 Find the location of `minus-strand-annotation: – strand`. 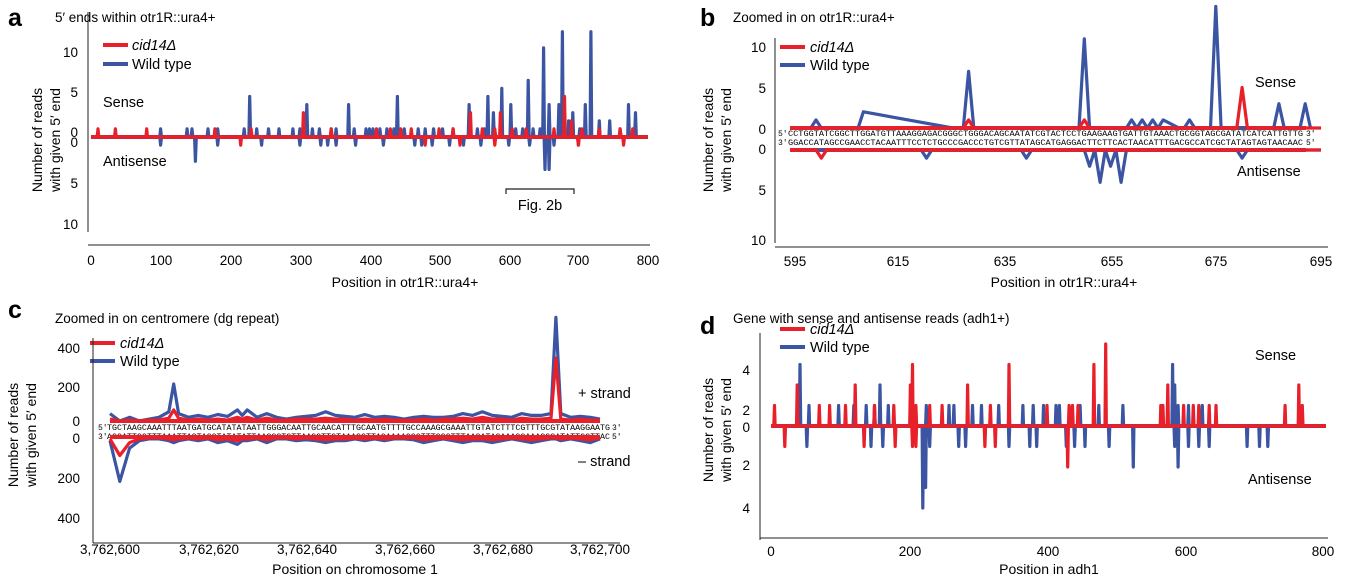

minus-strand-annotation: – strand is located at coordinates (604, 462).